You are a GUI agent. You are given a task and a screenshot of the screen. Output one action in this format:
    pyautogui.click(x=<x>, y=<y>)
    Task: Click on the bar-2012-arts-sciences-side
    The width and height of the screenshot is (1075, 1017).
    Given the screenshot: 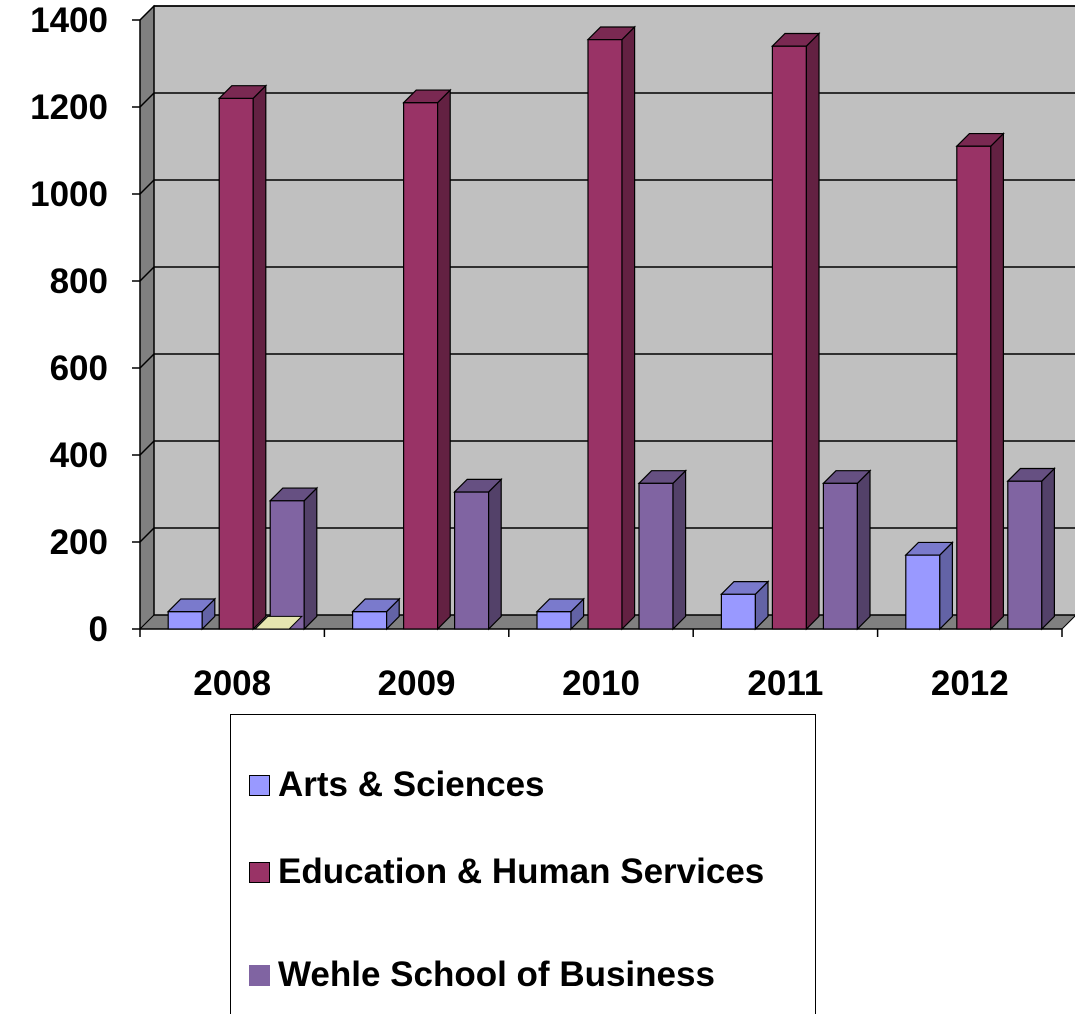 What is the action you would take?
    pyautogui.click(x=946, y=586)
    